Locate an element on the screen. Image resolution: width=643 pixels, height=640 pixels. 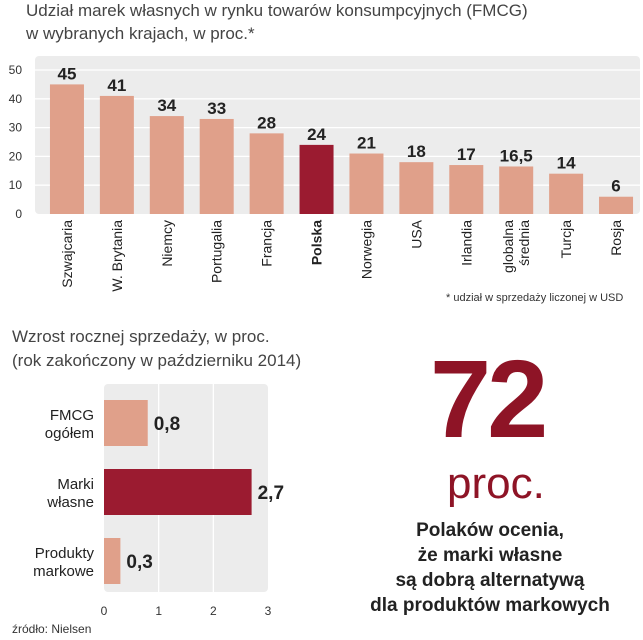
chart1-bar-portugalia is located at coordinates (216, 166).